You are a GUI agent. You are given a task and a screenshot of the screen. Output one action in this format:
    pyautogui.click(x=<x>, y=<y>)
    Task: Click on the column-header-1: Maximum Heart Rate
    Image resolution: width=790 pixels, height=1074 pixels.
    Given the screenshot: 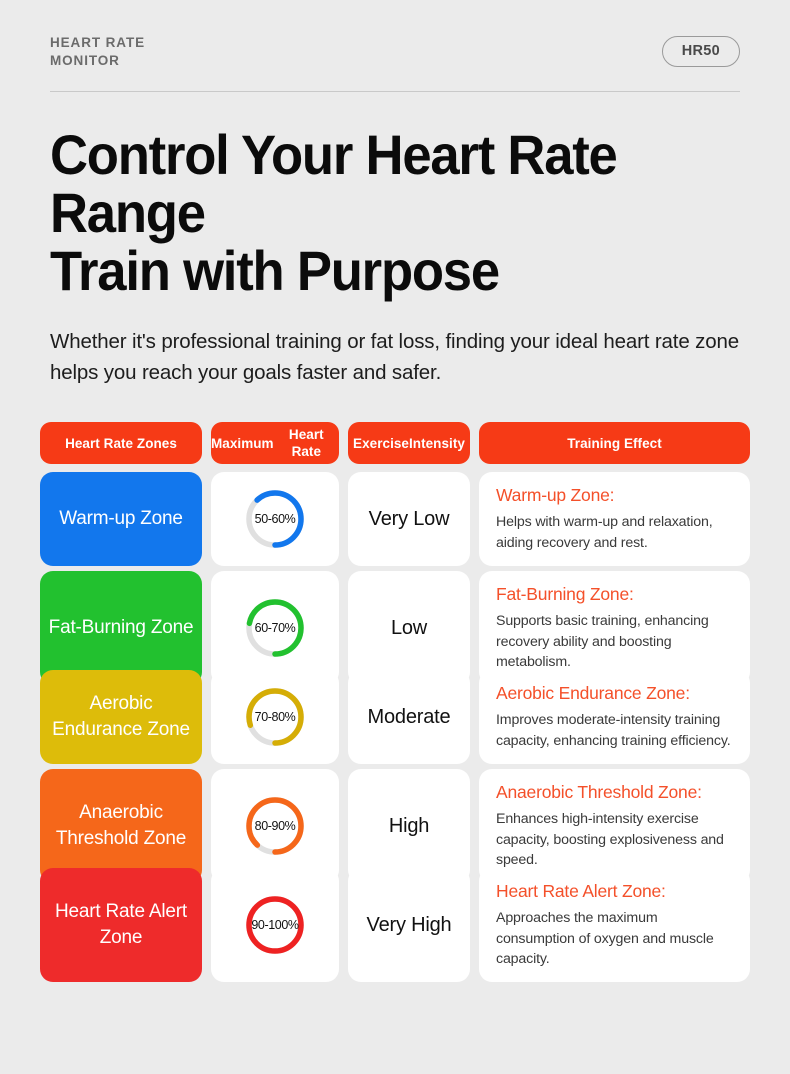 What is the action you would take?
    pyautogui.click(x=275, y=443)
    